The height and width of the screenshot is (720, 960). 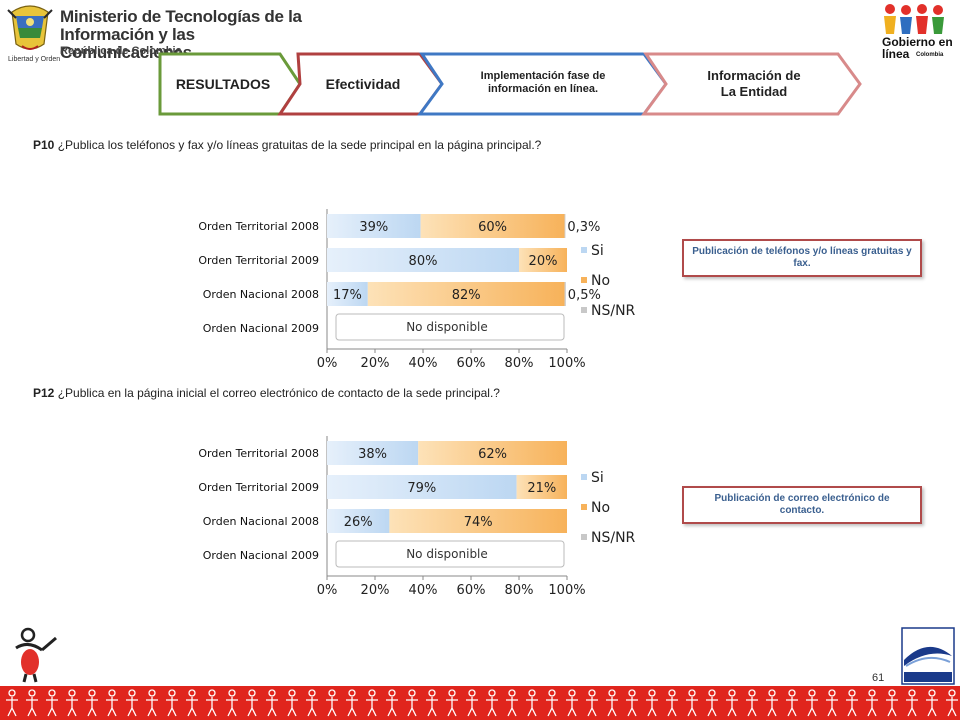 I want to click on data-label: 0,5%, so click(x=584, y=295).